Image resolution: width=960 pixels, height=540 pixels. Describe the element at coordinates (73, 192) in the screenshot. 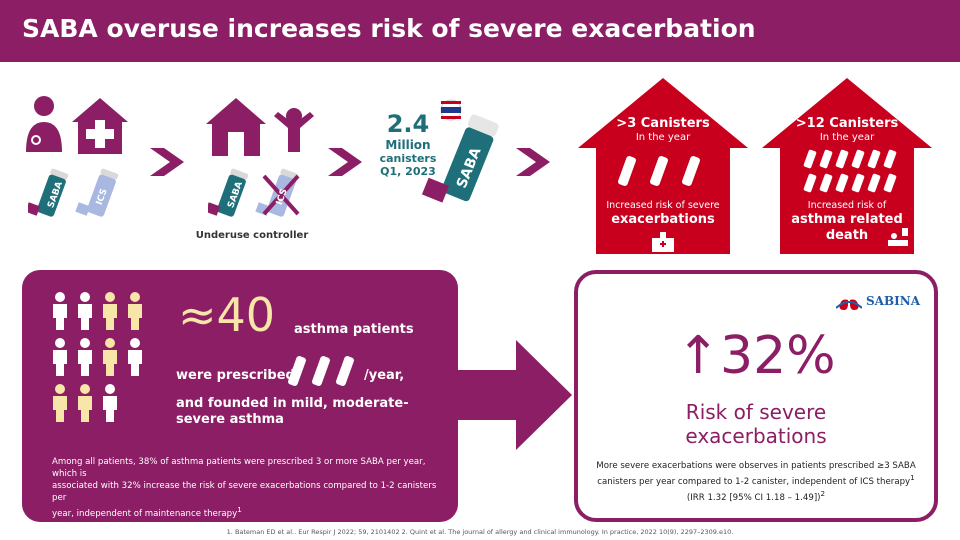

I see `saba-ics-inhalers-icon` at that location.